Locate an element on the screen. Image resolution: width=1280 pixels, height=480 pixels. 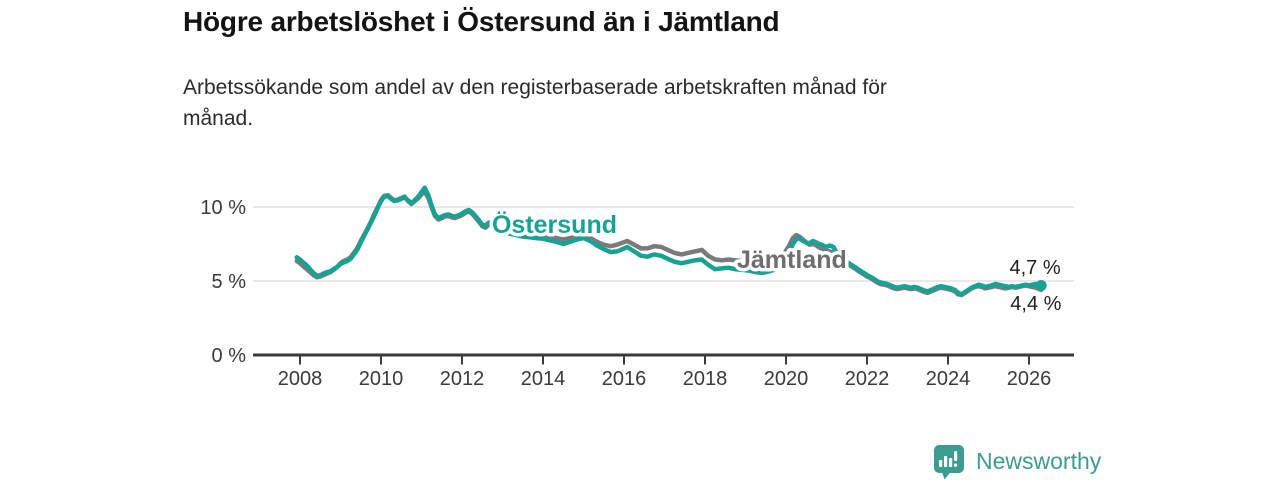
series-line-östersund is located at coordinates (669, 241).